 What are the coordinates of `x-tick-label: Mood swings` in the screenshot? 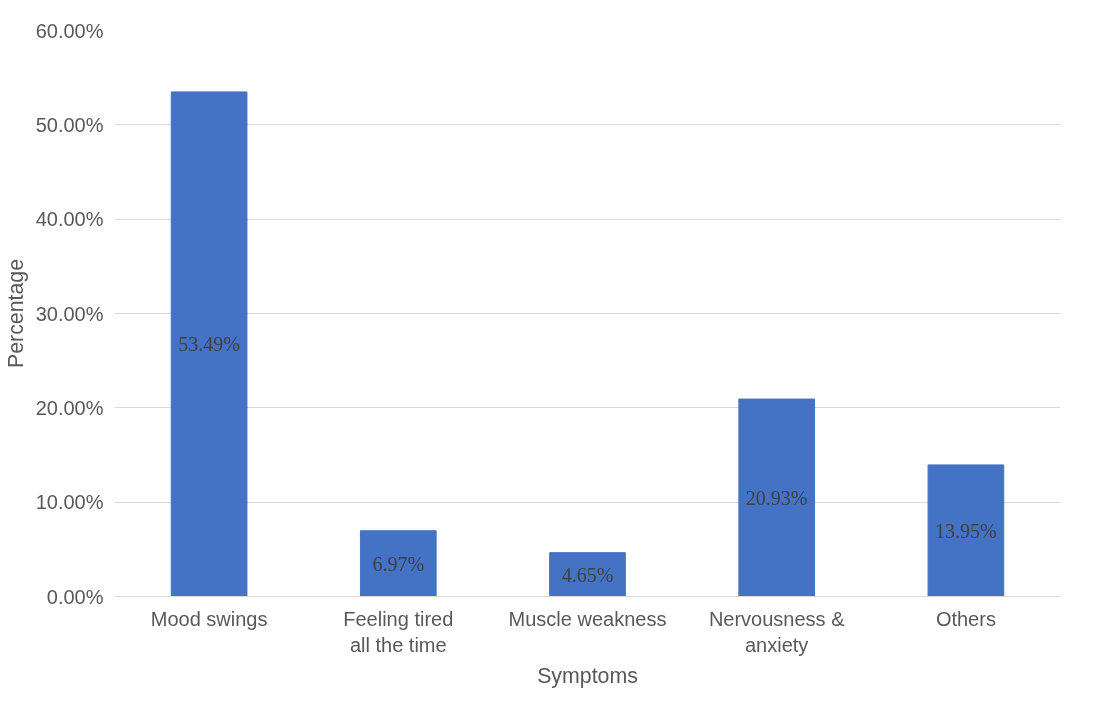 It's located at (209, 618).